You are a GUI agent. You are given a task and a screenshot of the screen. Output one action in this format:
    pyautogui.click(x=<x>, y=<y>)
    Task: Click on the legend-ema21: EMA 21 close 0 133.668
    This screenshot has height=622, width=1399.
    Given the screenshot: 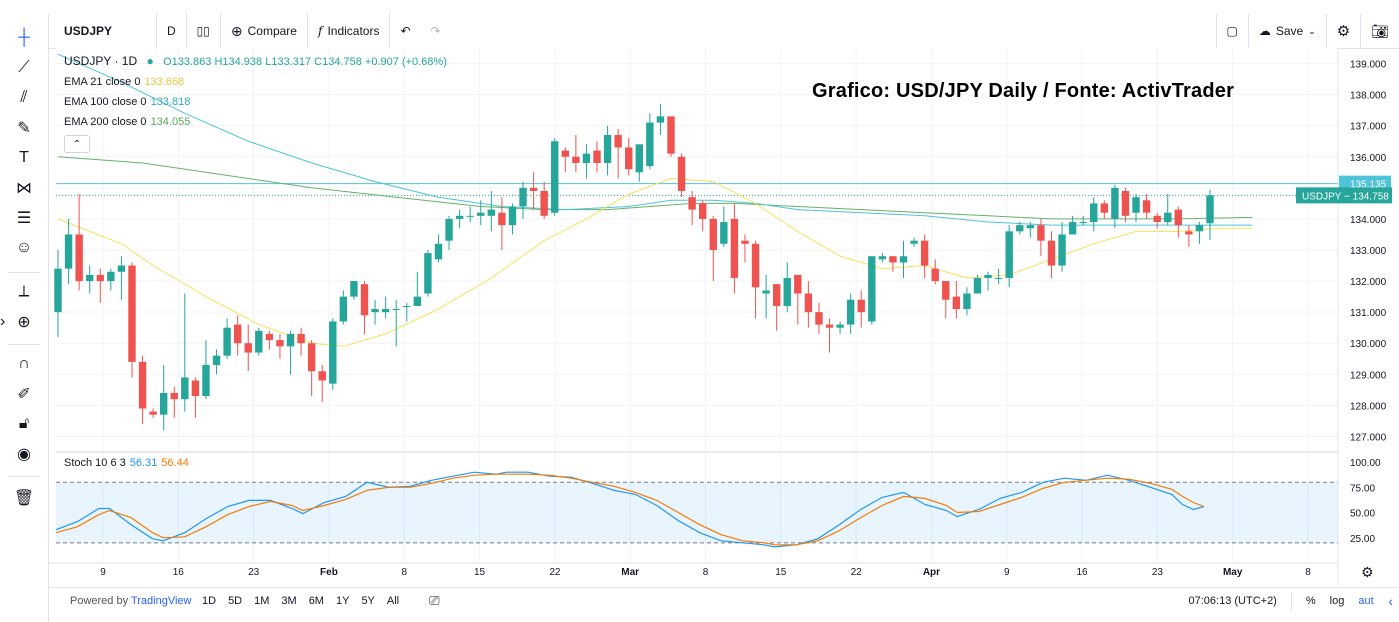 What is the action you would take?
    pyautogui.click(x=124, y=82)
    